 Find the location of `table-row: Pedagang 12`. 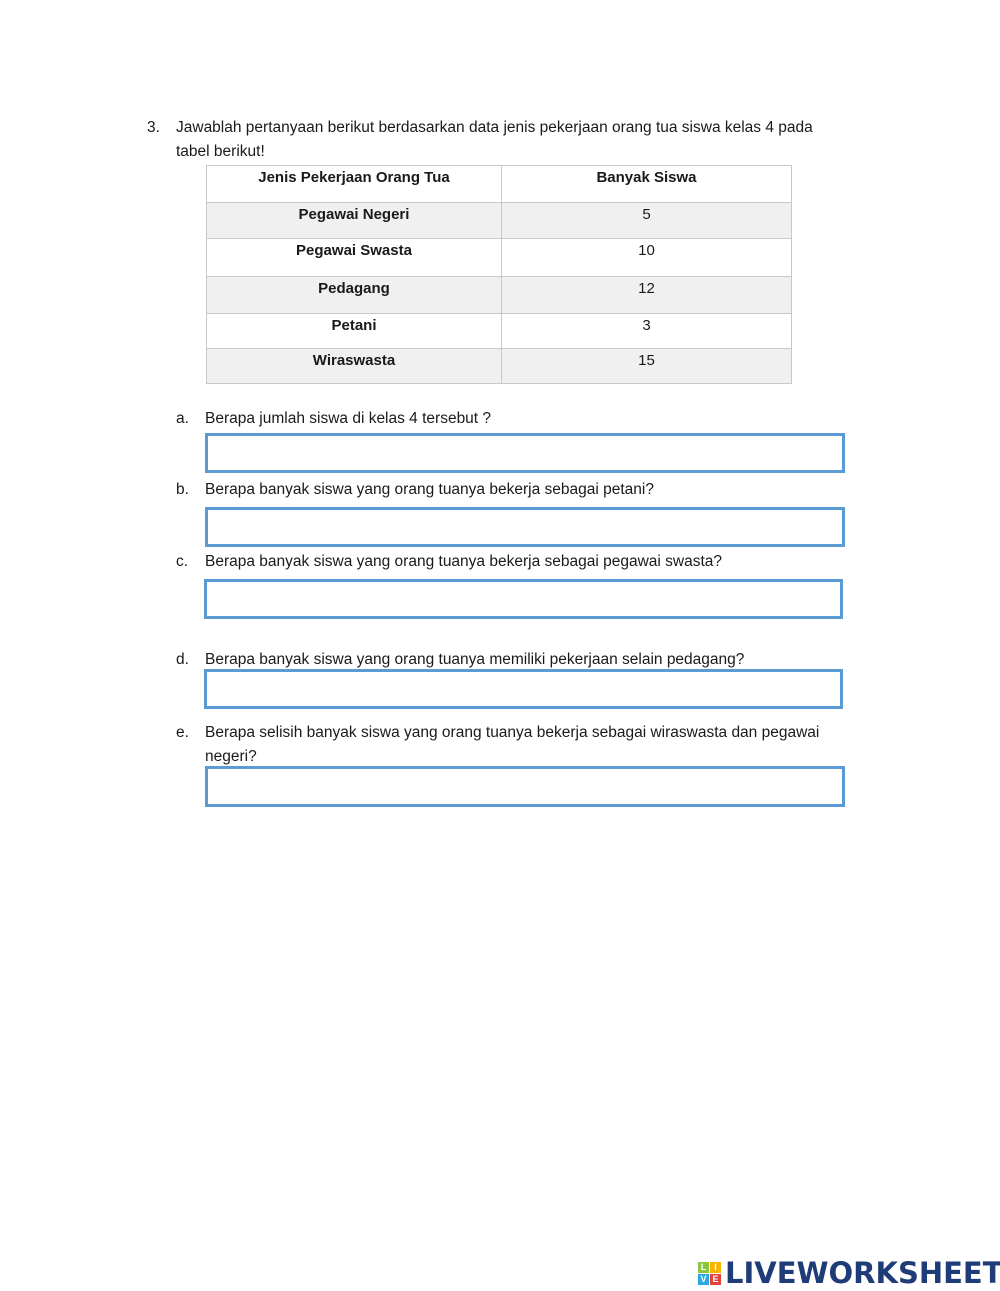

table-row: Pedagang 12 is located at coordinates (499, 295).